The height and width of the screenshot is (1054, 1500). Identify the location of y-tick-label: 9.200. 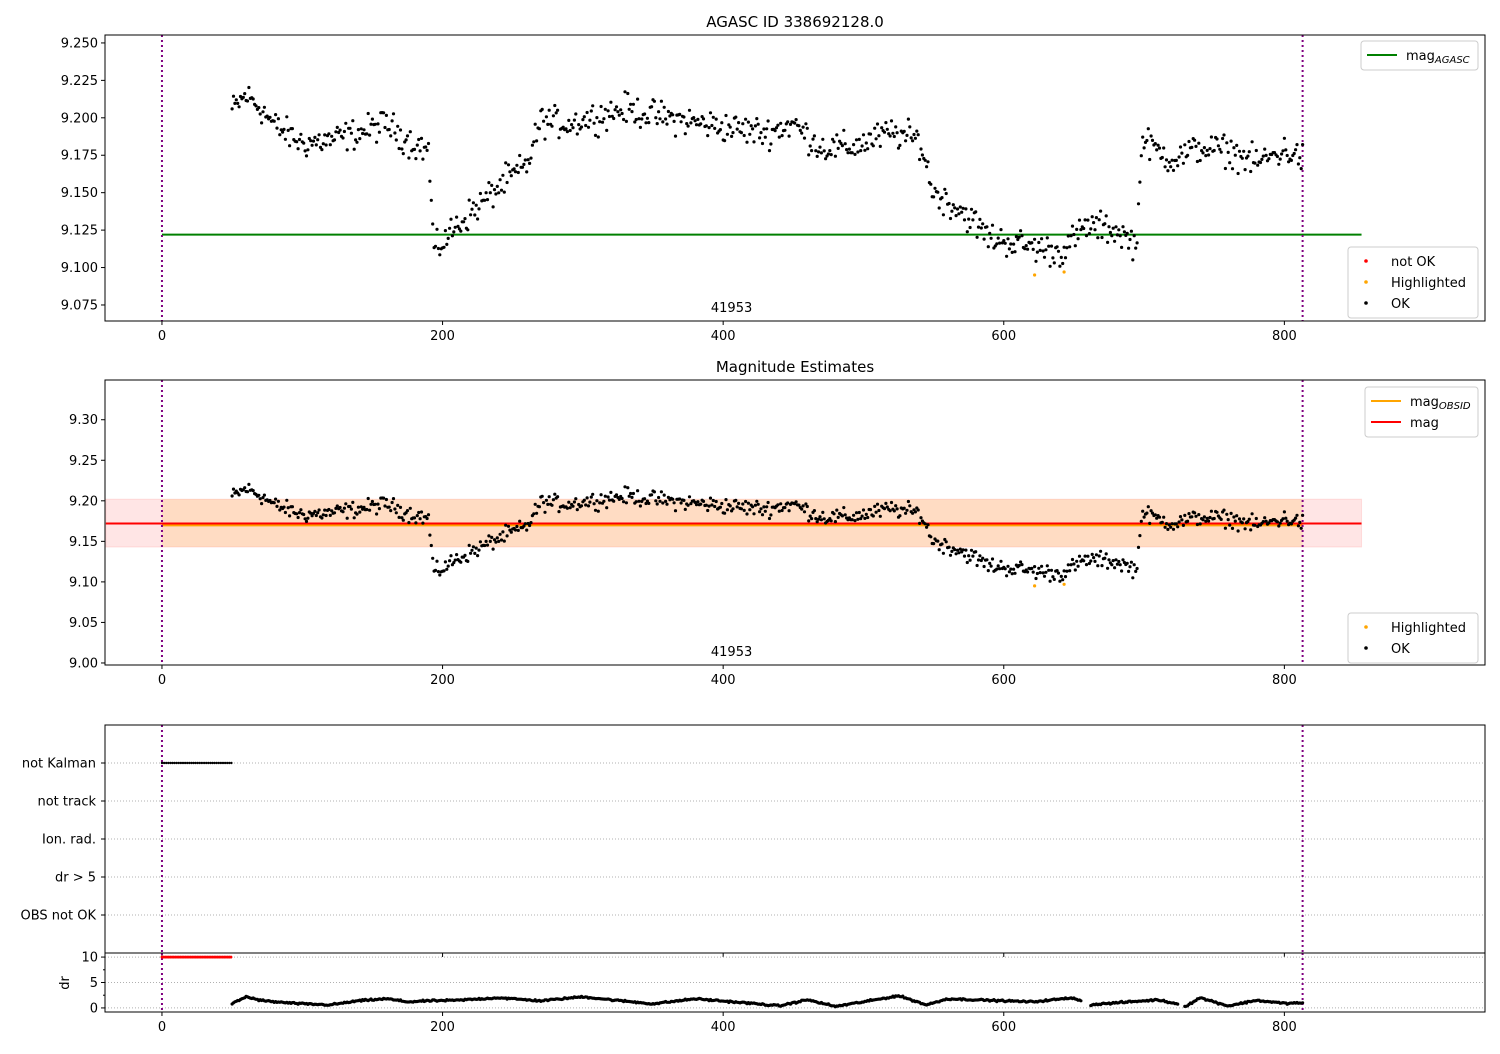
(79, 118).